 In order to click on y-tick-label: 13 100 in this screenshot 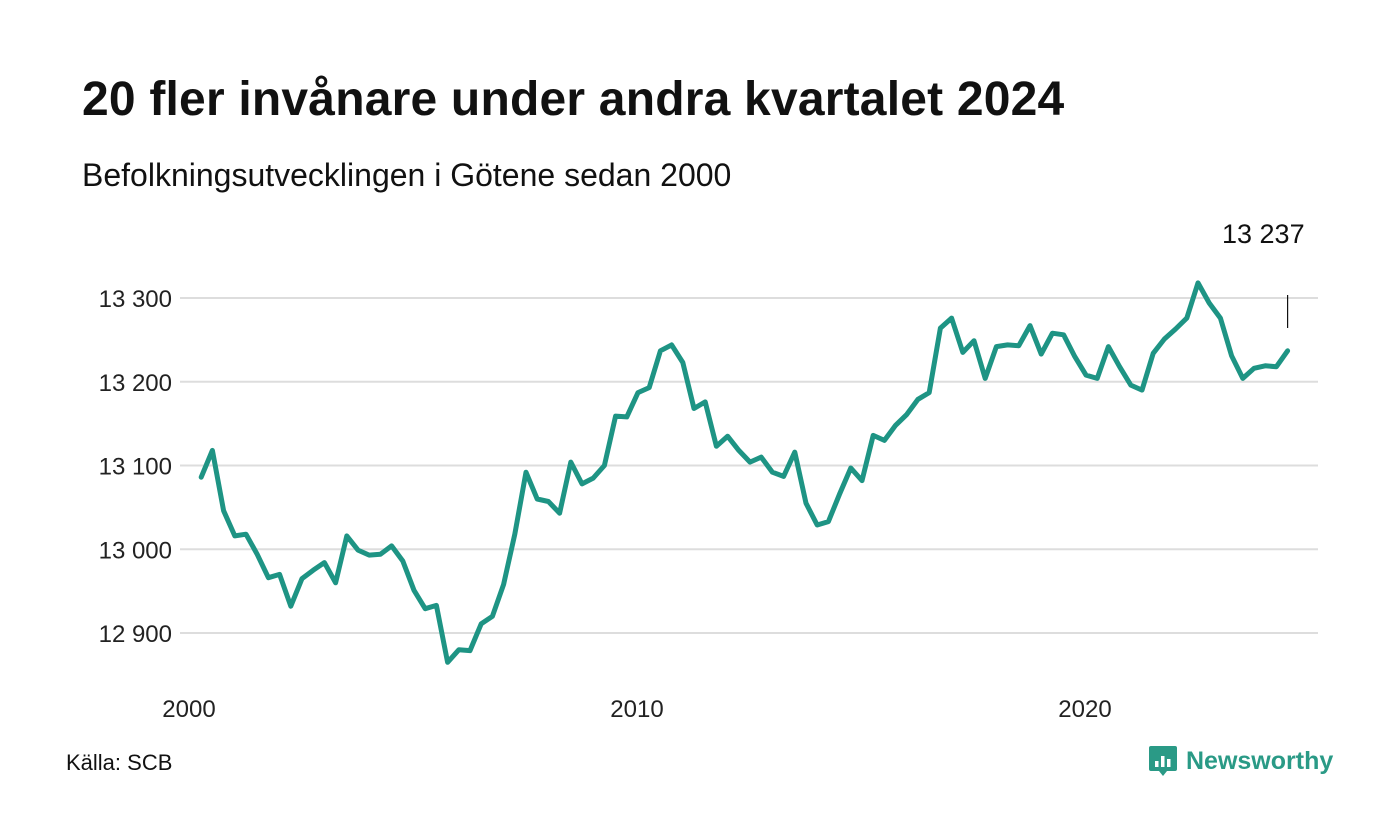, I will do `click(135, 467)`.